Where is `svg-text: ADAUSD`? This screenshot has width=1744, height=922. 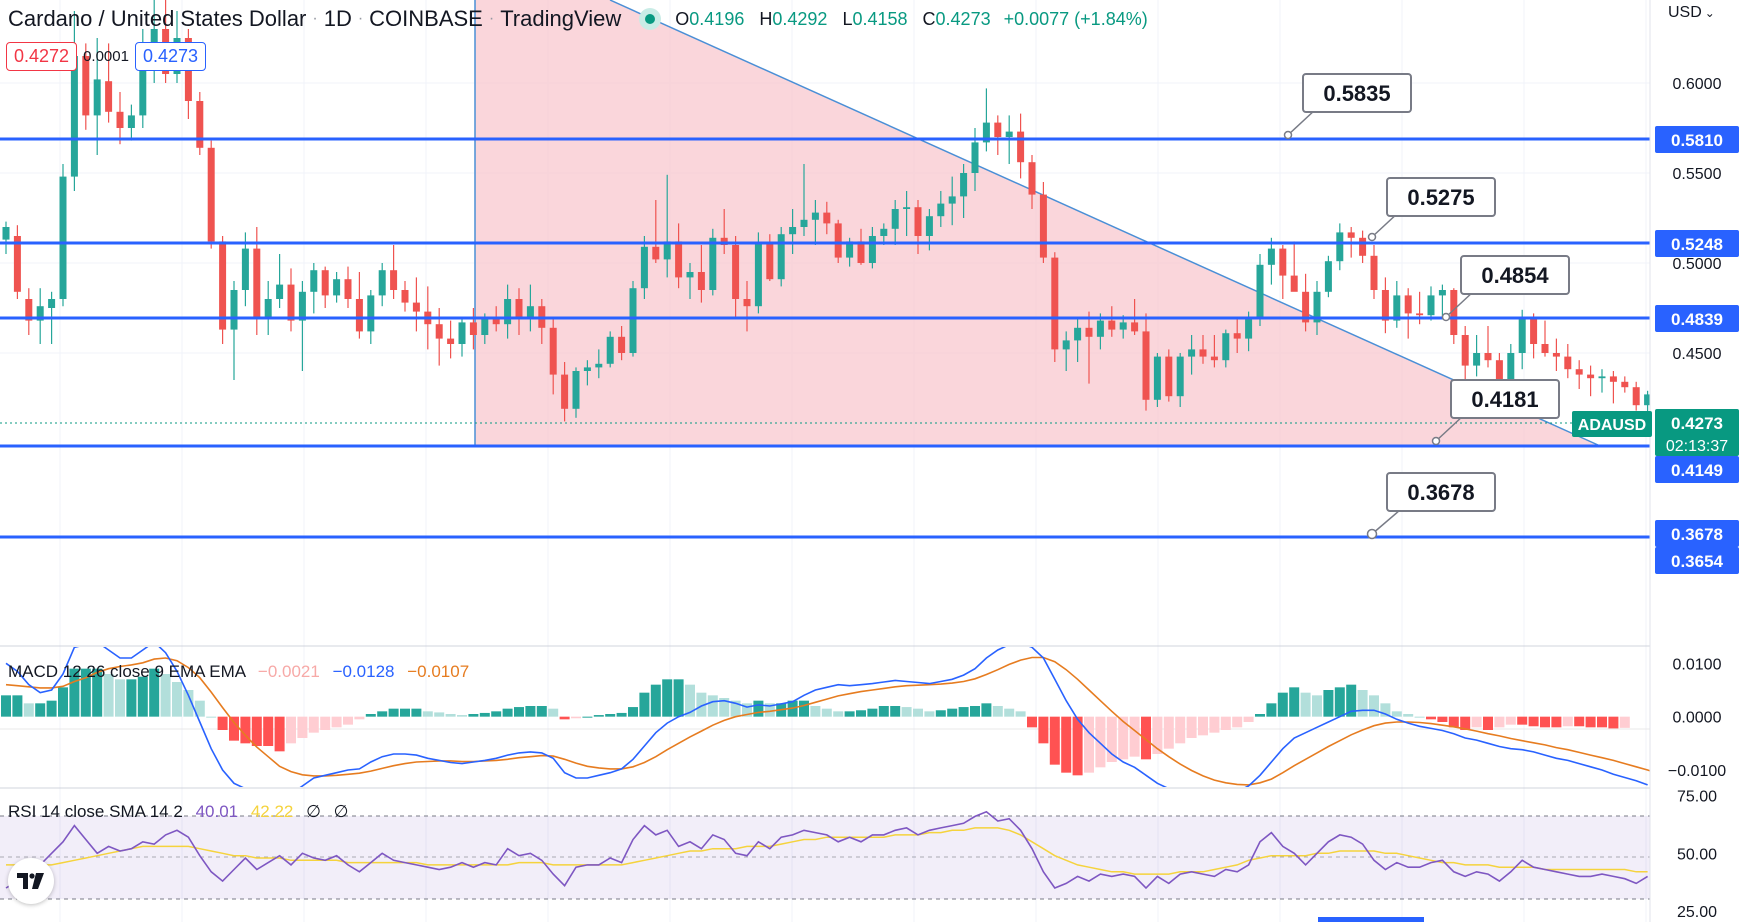 svg-text: ADAUSD is located at coordinates (1612, 425).